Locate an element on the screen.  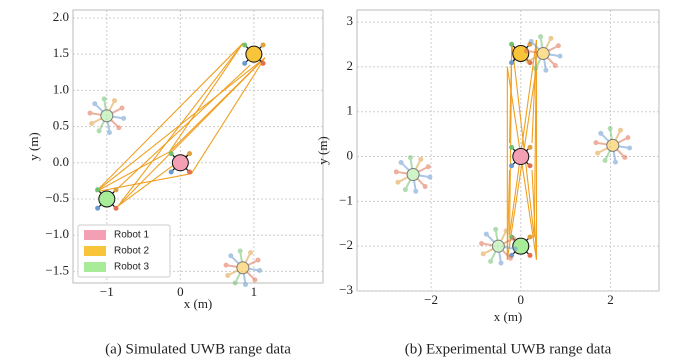
y-tick-label: 1.0 is located at coordinates (61, 88).